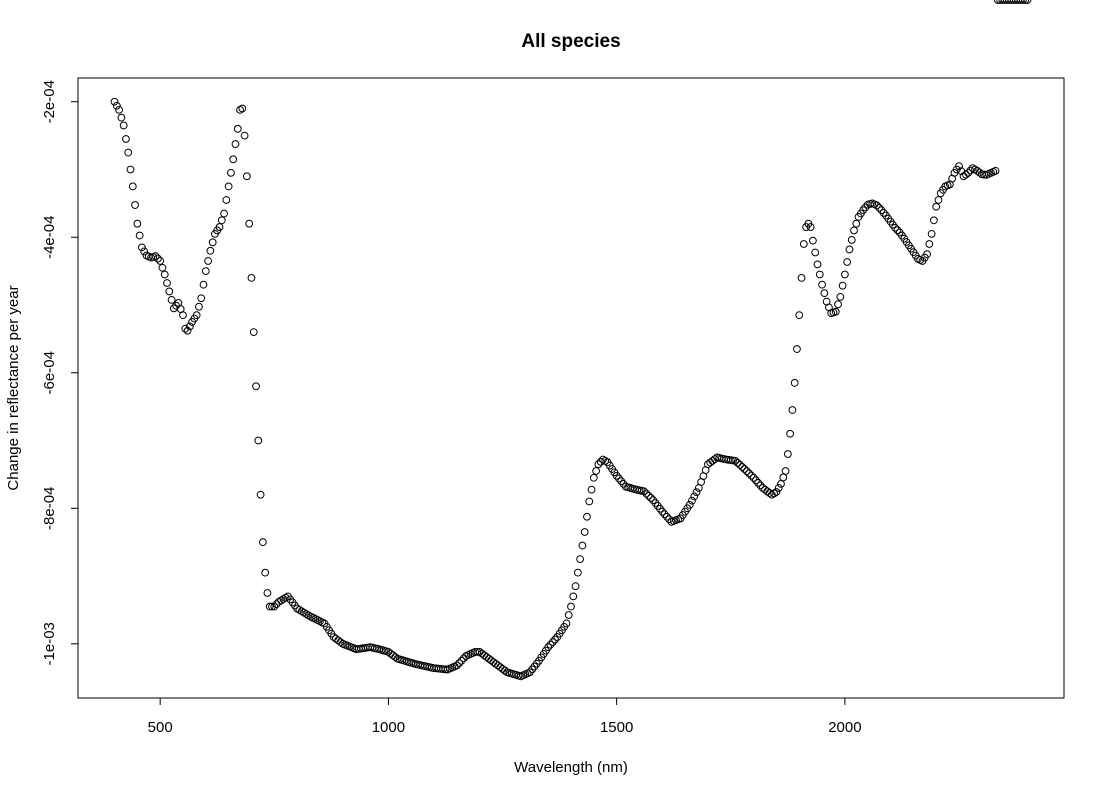  What do you see at coordinates (844, 727) in the screenshot?
I see `x-tick-label: 2000` at bounding box center [844, 727].